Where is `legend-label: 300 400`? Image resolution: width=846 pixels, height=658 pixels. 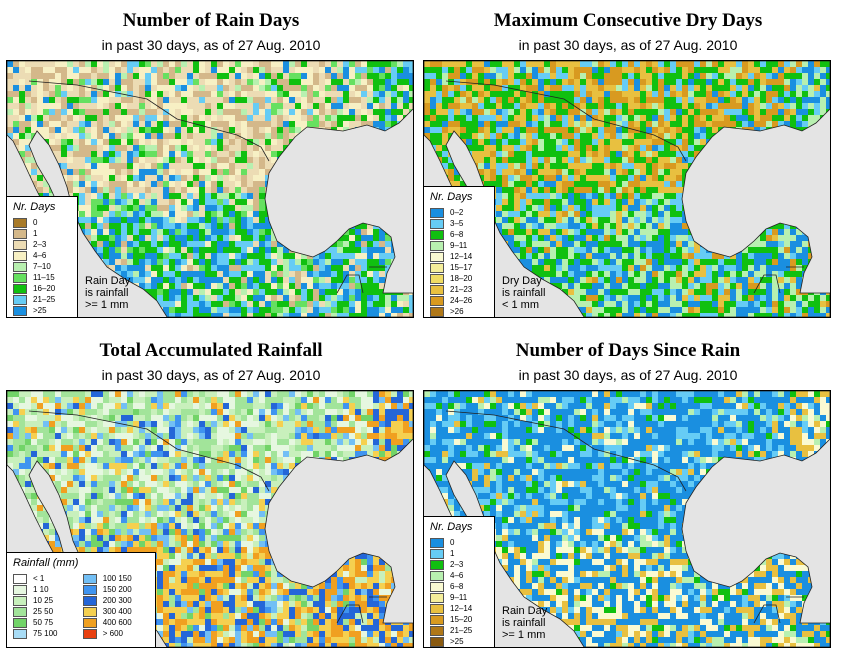 legend-label: 300 400 is located at coordinates (117, 611).